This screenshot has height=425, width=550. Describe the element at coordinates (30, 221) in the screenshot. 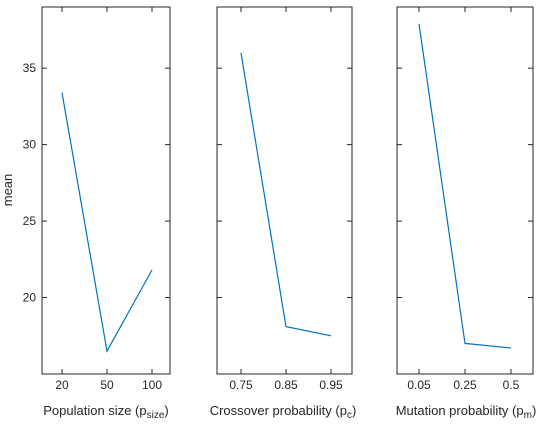

I see `y-tick-label: 25` at that location.